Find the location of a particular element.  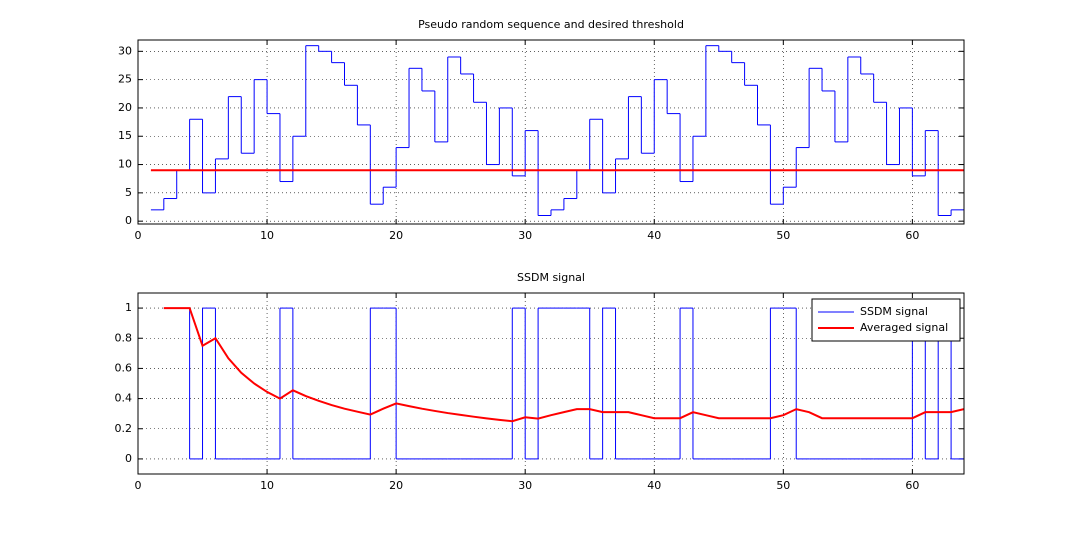

legend-label: Averaged signal is located at coordinates (904, 327).